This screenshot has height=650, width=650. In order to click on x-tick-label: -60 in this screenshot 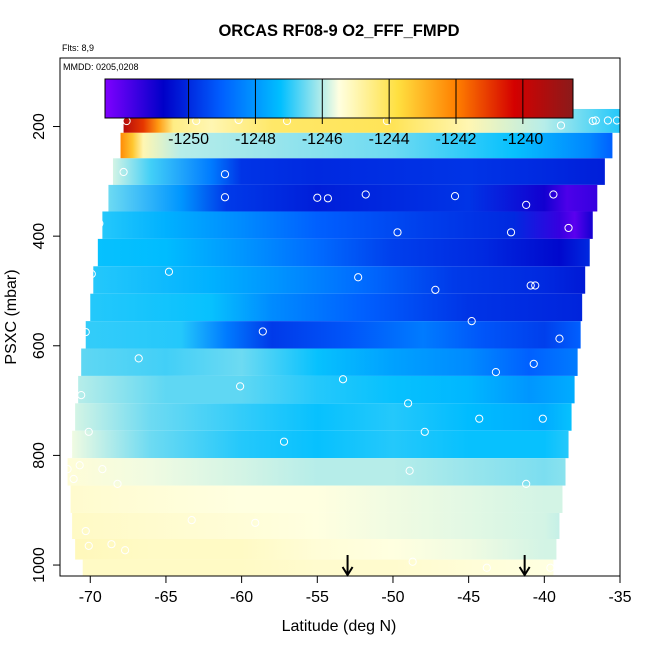, I will do `click(241, 597)`.